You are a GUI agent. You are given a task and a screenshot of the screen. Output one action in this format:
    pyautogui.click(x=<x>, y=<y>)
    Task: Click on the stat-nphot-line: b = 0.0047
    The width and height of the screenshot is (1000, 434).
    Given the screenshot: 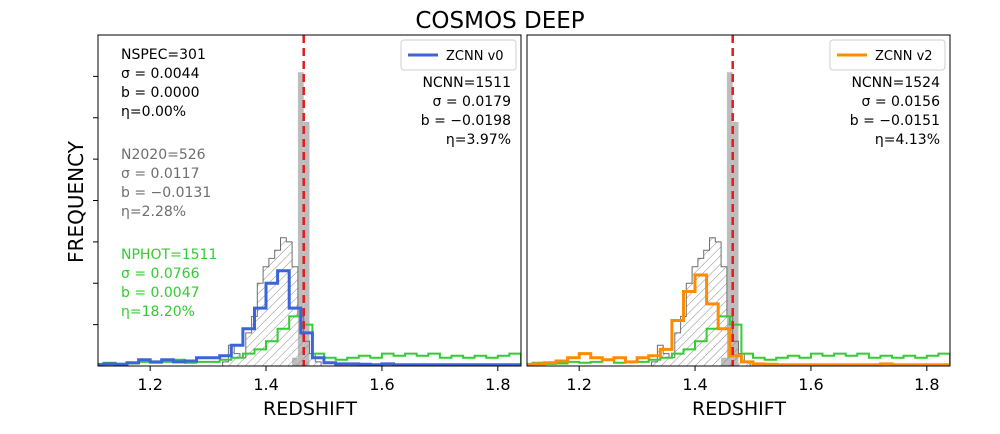 What is the action you would take?
    pyautogui.click(x=160, y=293)
    